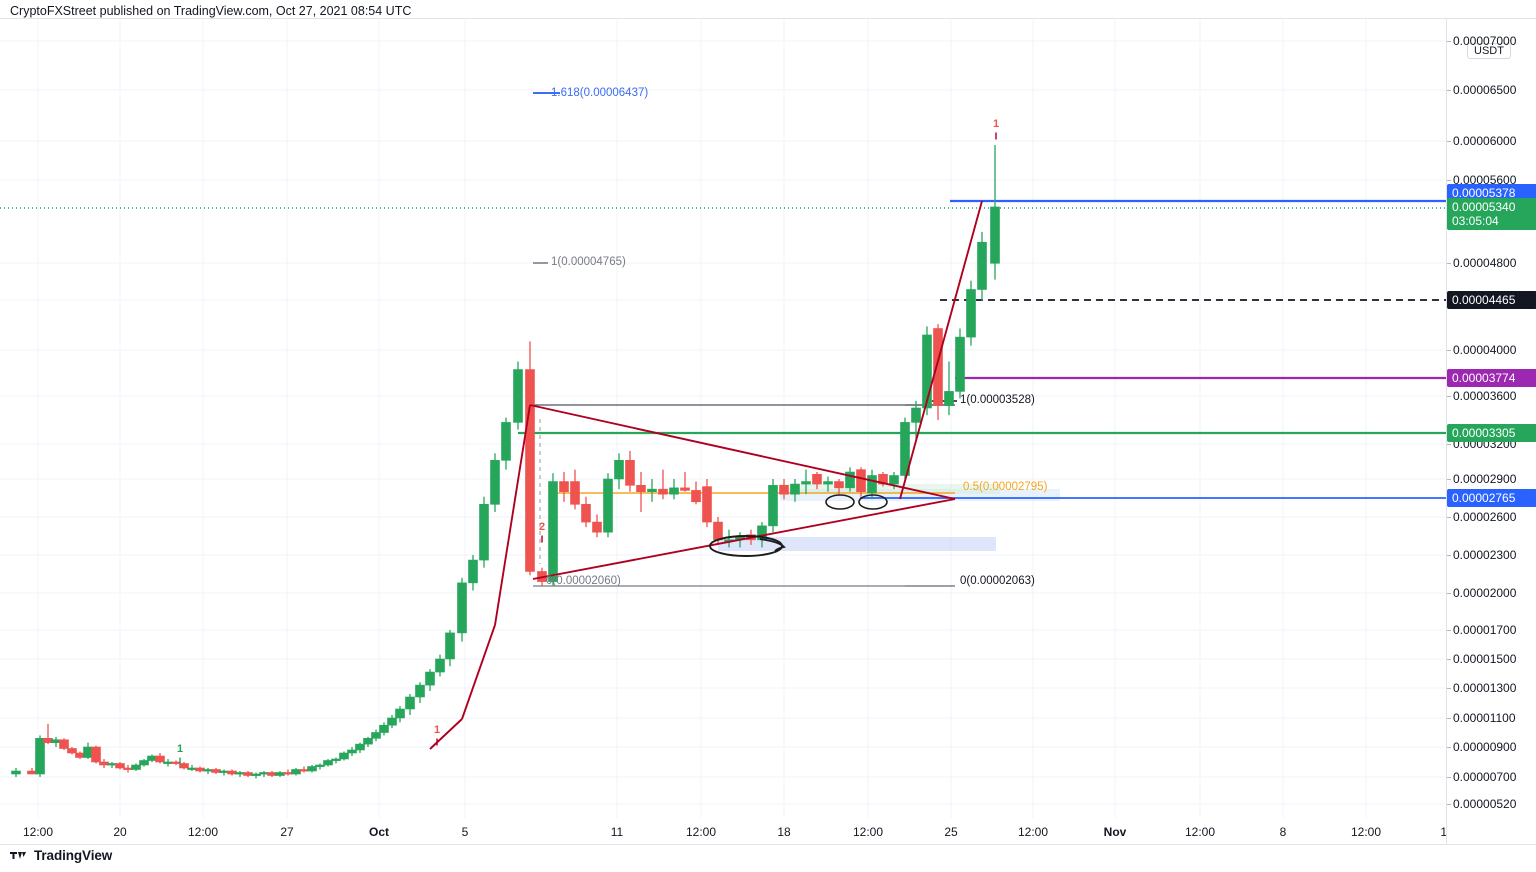 Image resolution: width=1536 pixels, height=872 pixels. What do you see at coordinates (1485, 659) in the screenshot?
I see `price-tick-label: 0.00001500` at bounding box center [1485, 659].